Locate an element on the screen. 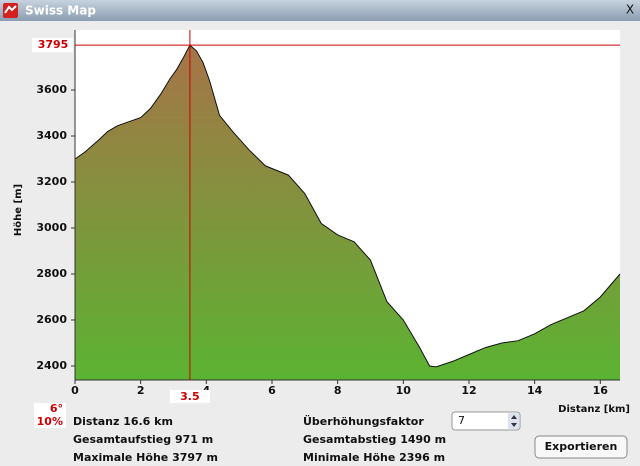  y-tick-label: 3400 is located at coordinates (51, 135).